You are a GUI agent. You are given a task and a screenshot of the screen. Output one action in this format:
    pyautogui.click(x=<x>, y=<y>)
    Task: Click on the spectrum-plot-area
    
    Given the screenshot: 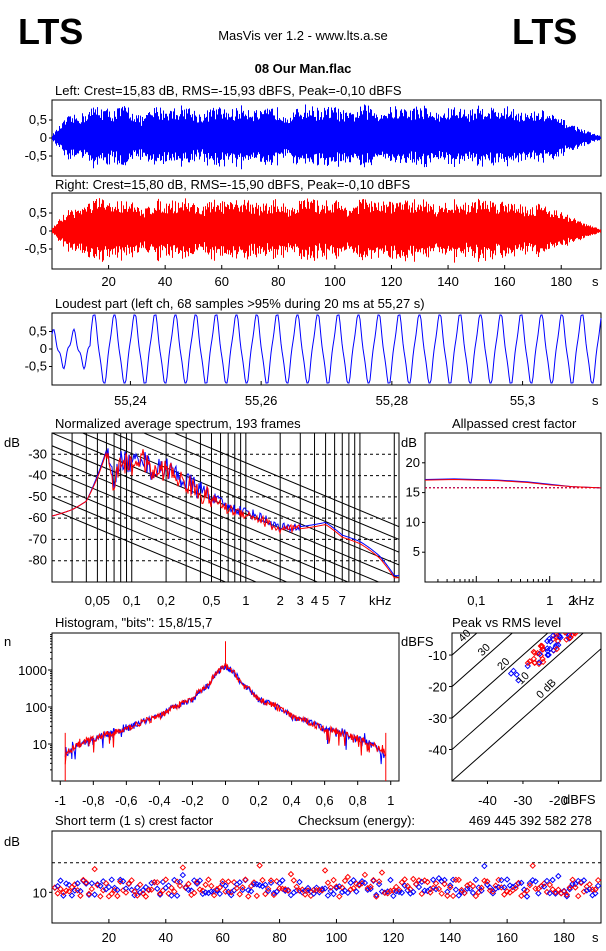 What is the action you would take?
    pyautogui.click(x=225, y=507)
    